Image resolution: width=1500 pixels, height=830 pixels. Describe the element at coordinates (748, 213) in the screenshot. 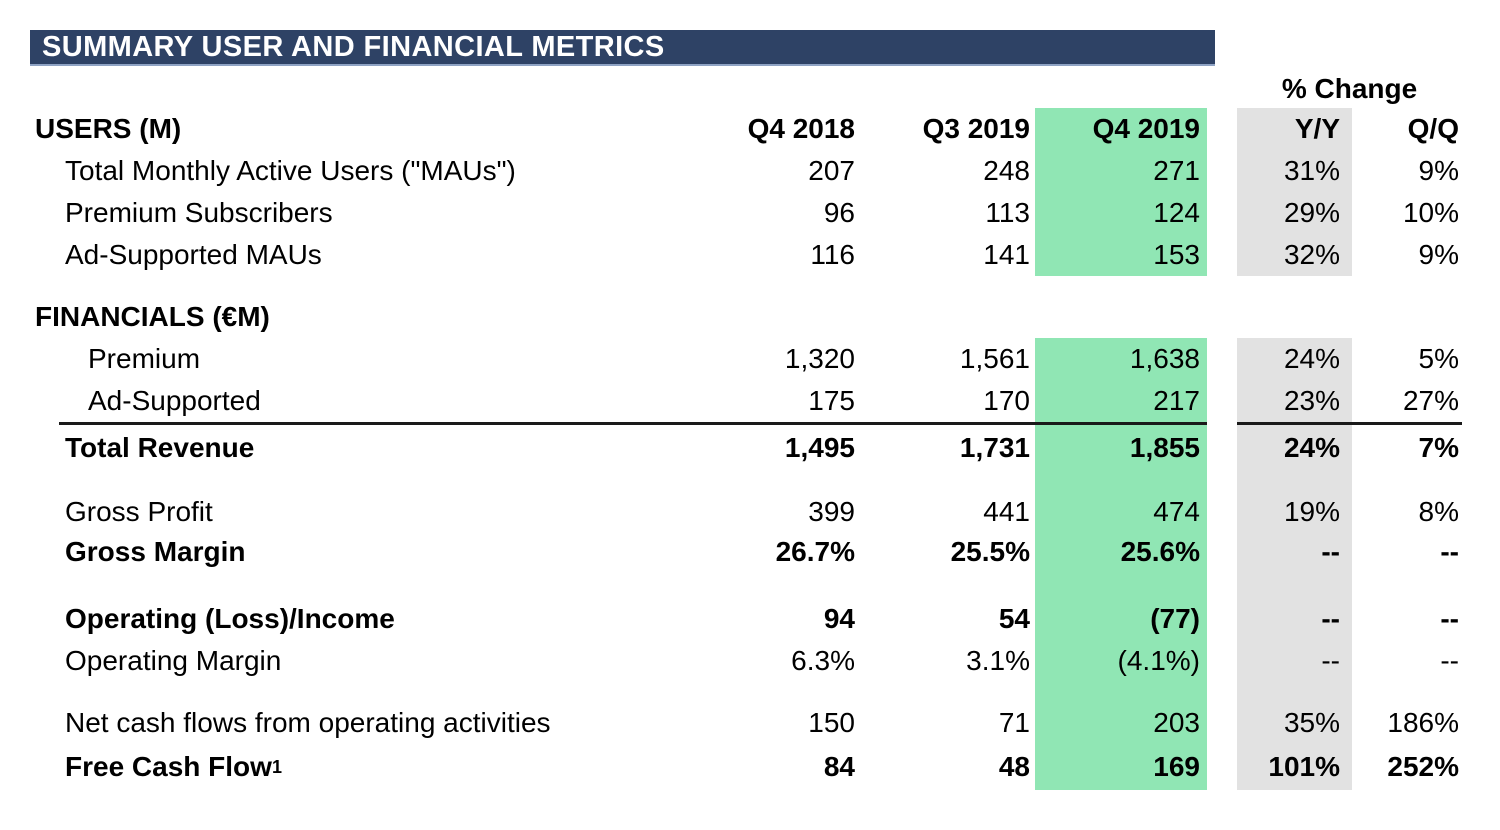

I see `table-row: Premium Subscribers 96 113 124 29% 10%` at that location.